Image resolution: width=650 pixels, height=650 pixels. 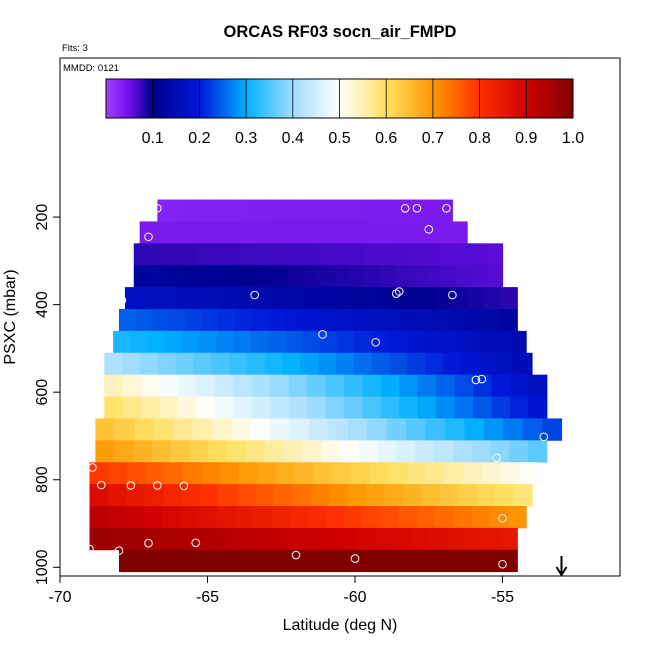 I want to click on flights-label: Flts: 3, so click(x=75, y=48).